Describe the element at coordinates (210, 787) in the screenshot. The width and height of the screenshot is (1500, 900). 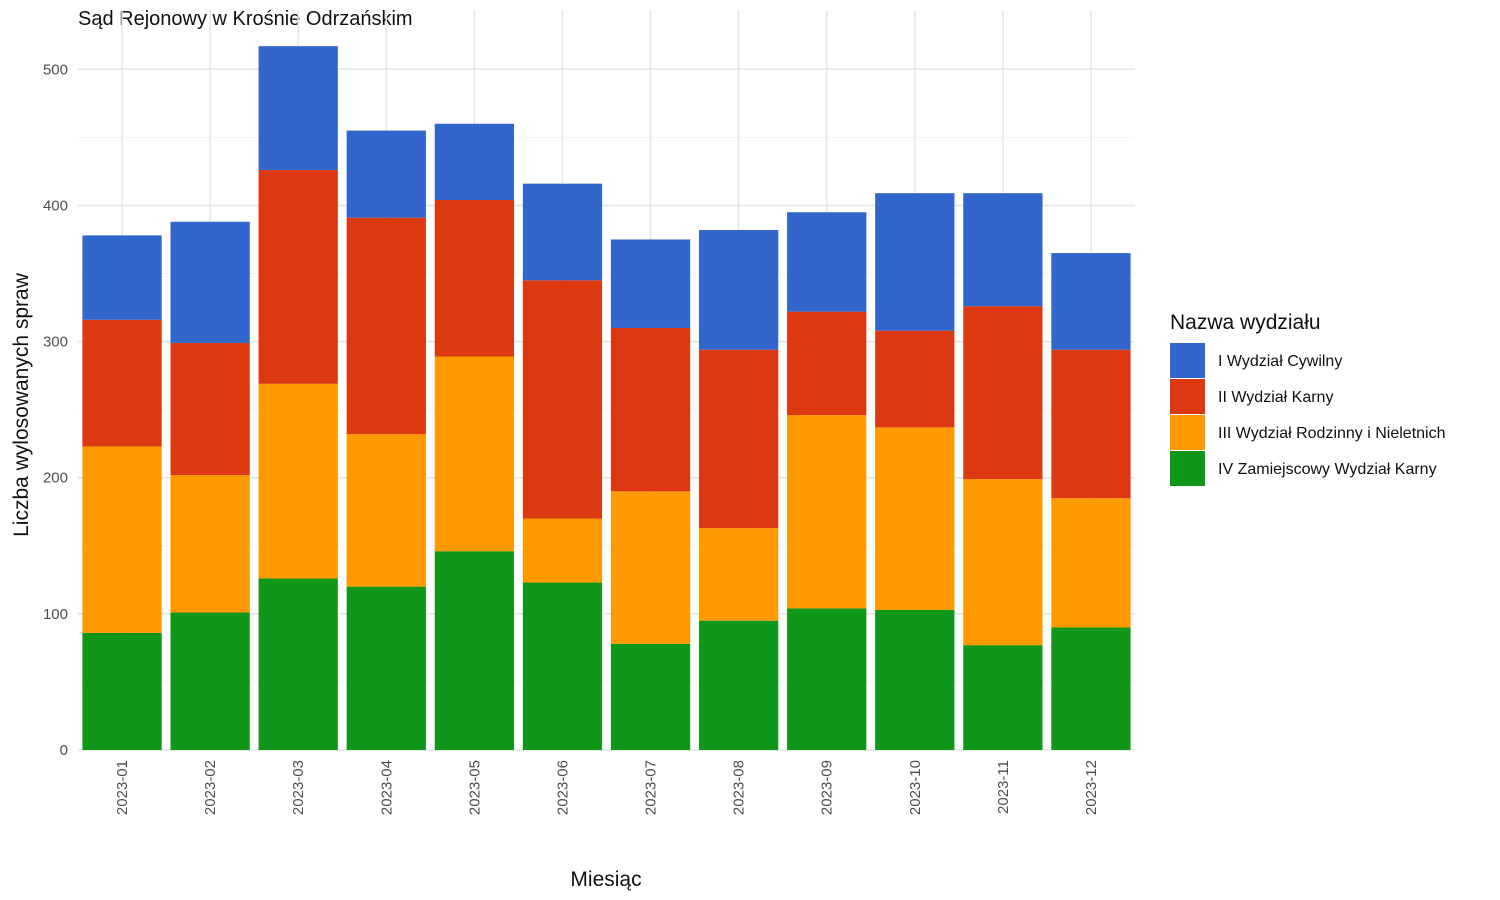
I see `x-tick-label: 2023-02` at that location.